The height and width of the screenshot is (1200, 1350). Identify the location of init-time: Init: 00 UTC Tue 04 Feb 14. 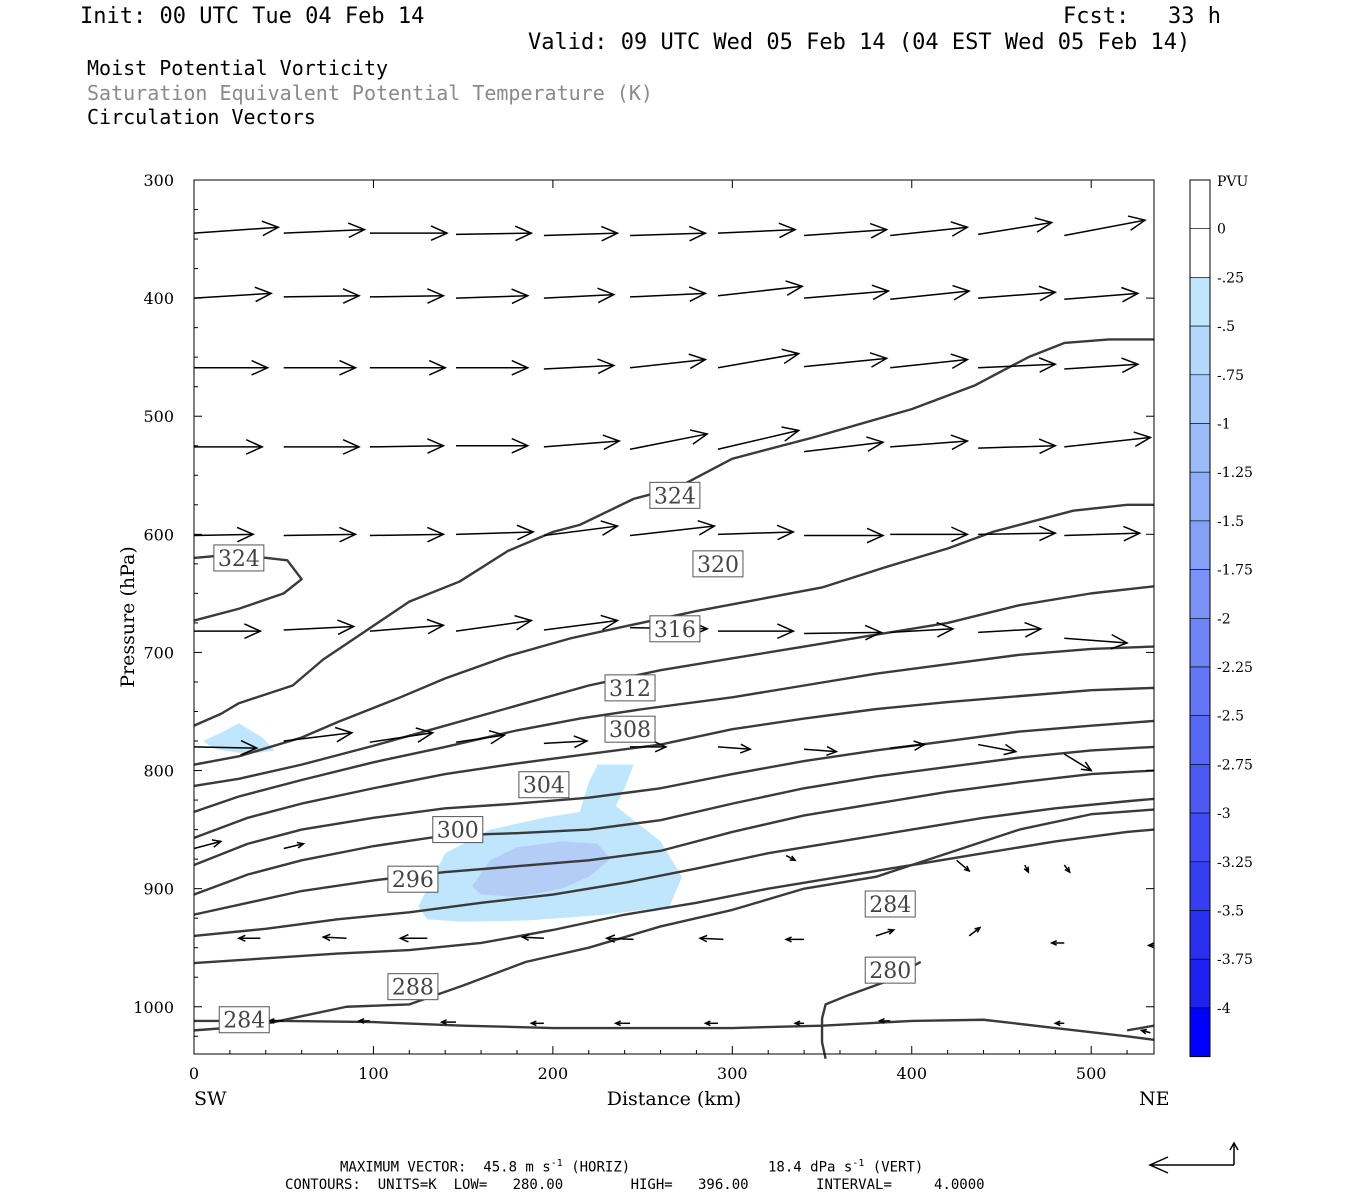
(252, 16).